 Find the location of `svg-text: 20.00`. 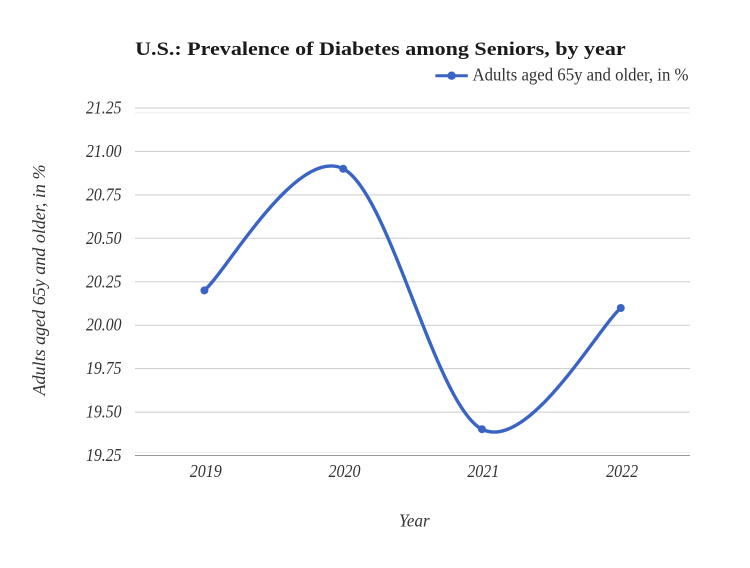

svg-text: 20.00 is located at coordinates (104, 325).